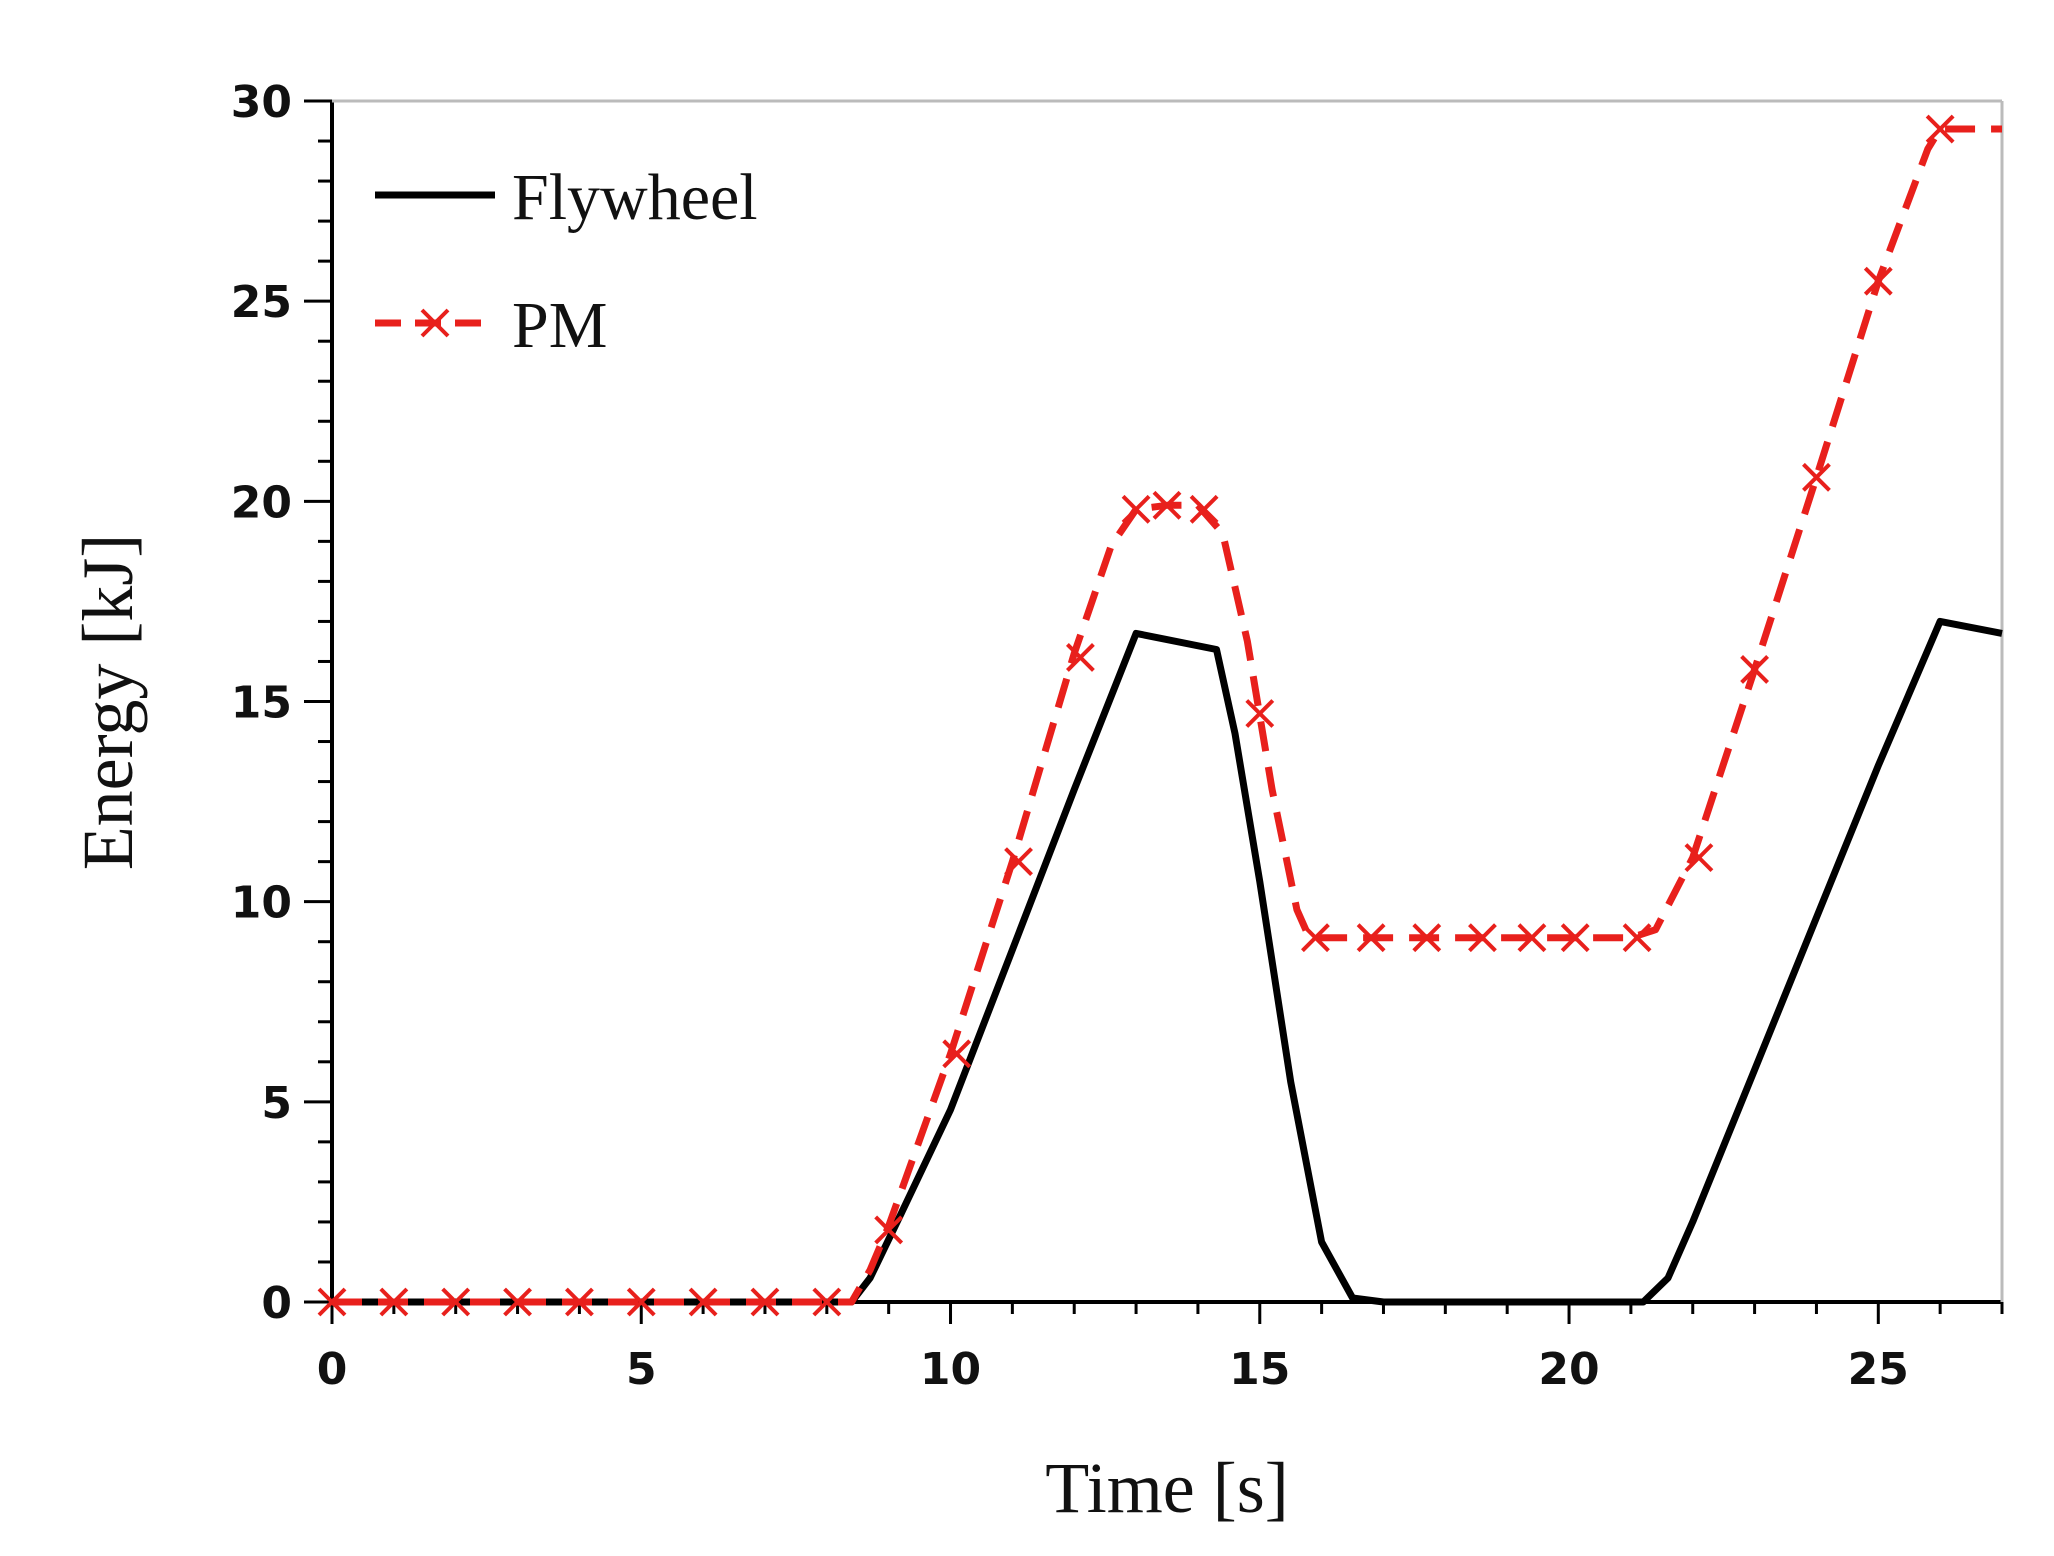 The image size is (2054, 1556). What do you see at coordinates (261, 903) in the screenshot?
I see `y-tick-label: 10` at bounding box center [261, 903].